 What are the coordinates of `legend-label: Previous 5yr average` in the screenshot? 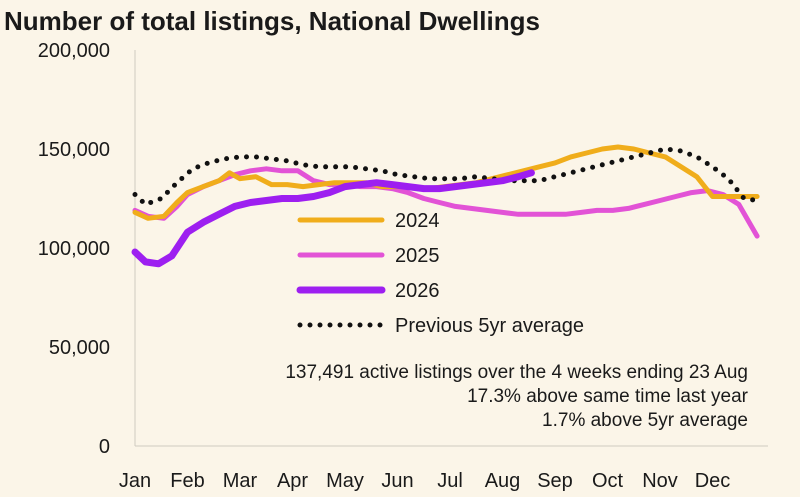 It's located at (489, 326).